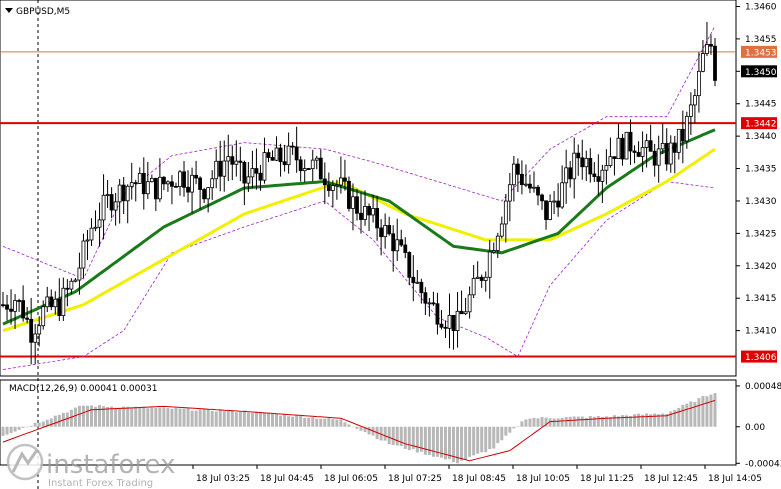 This screenshot has width=781, height=489. I want to click on y-tick-label: 1.3440, so click(761, 137).